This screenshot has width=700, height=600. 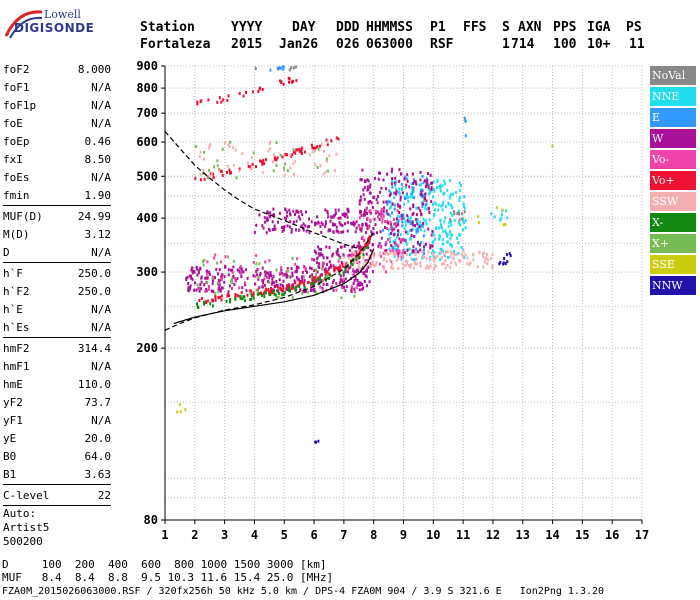 What do you see at coordinates (673, 222) in the screenshot?
I see `legend-entry-x: X-` at bounding box center [673, 222].